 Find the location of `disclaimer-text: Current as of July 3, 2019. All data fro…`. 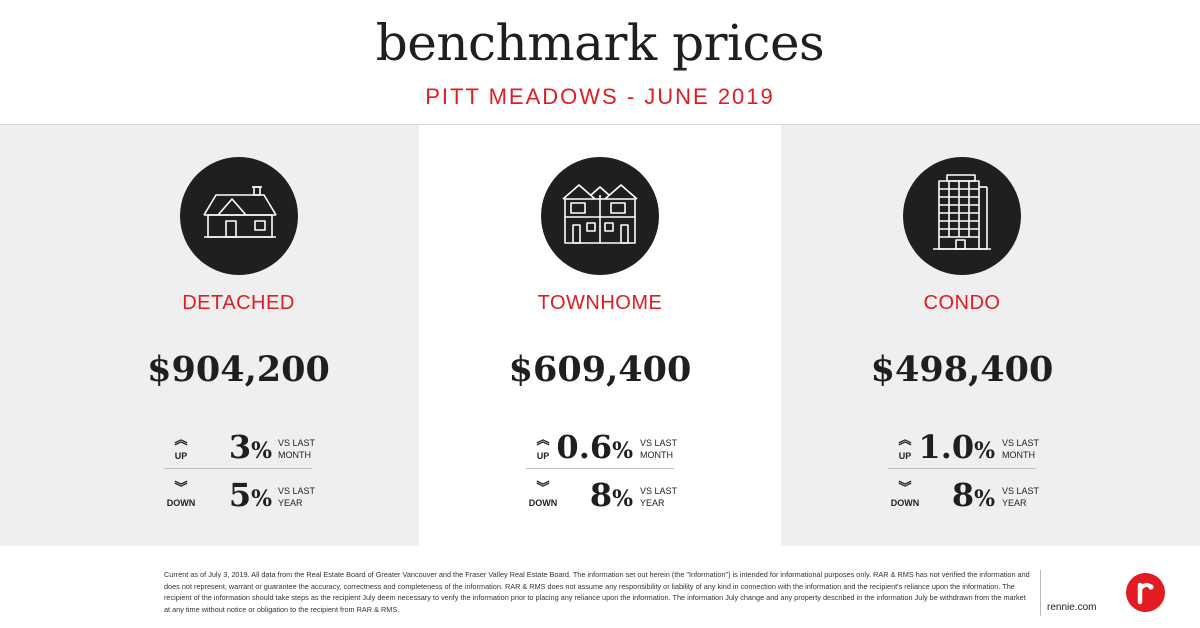

disclaimer-text: Current as of July 3, 2019. All data fro… is located at coordinates (597, 592).